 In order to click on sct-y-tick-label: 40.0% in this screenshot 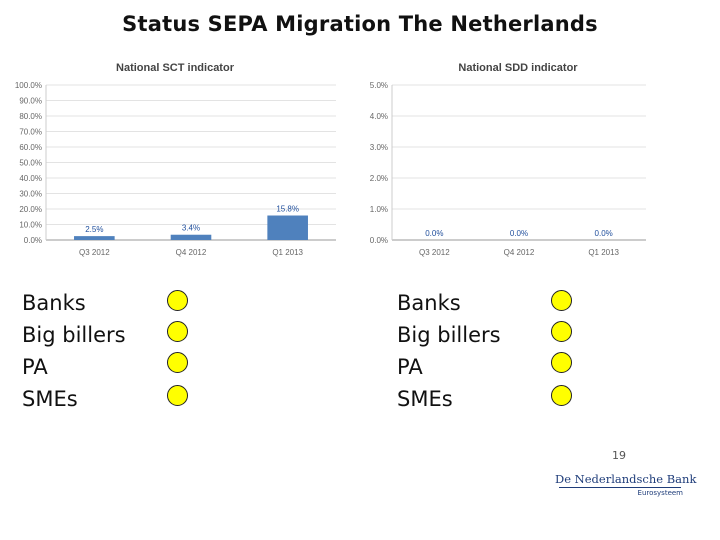, I will do `click(30, 178)`.